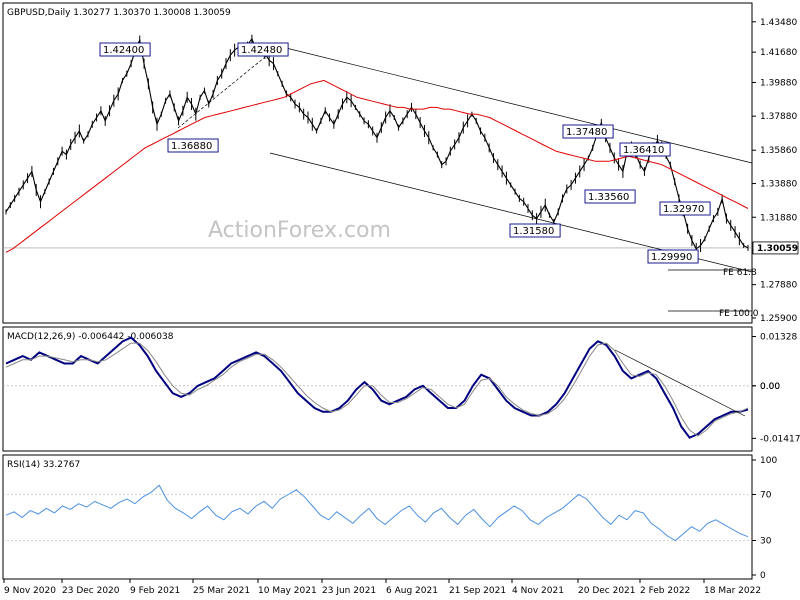 This screenshot has width=800, height=600. Describe the element at coordinates (780, 439) in the screenshot. I see `macd-y-tick-label: -0.014173` at that location.